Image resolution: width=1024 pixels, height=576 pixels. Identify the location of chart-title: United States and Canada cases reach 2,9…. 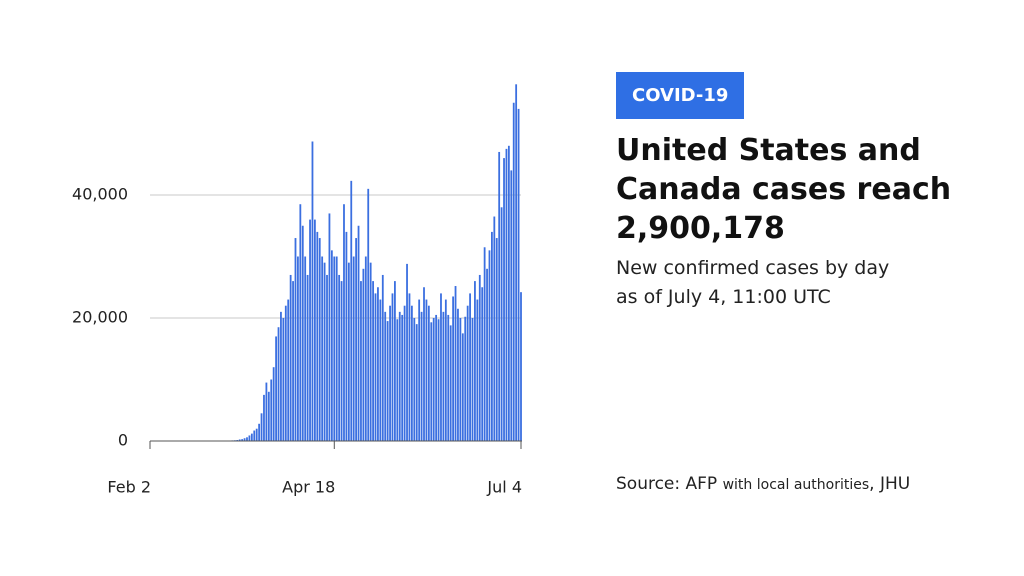
(816, 189).